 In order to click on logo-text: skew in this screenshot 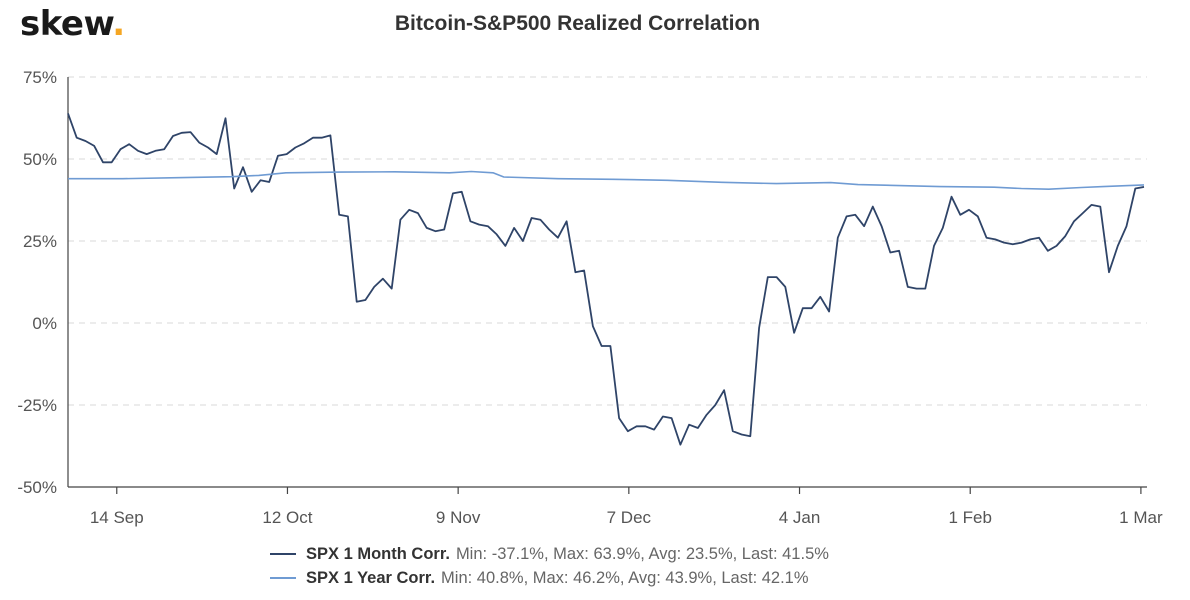, I will do `click(66, 24)`.